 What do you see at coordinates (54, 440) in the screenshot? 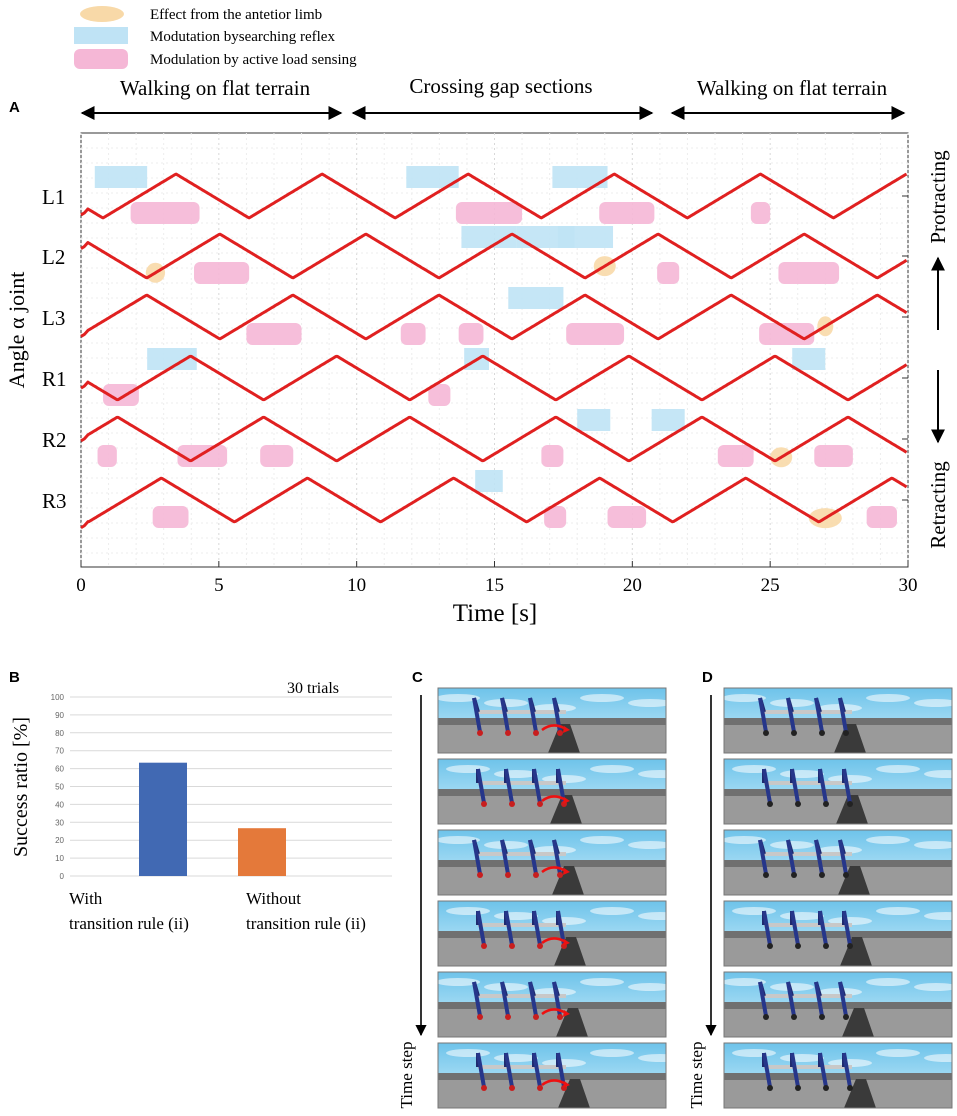
I see `leg-label-r2: R2` at bounding box center [54, 440].